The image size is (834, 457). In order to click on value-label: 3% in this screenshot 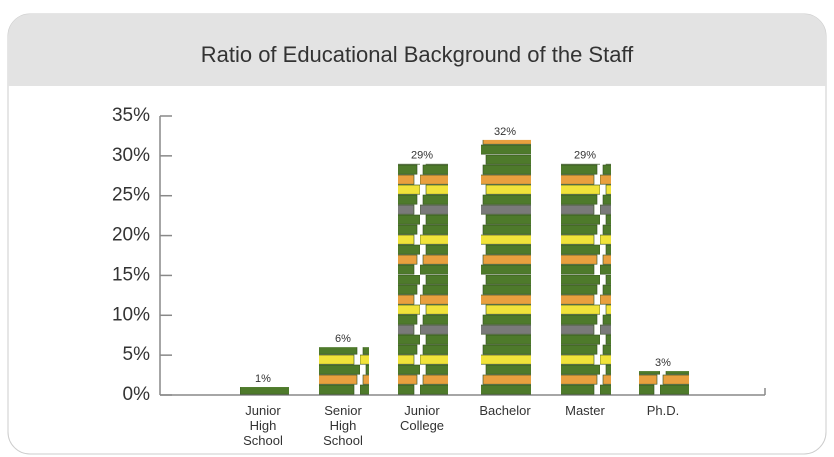, I will do `click(663, 363)`.